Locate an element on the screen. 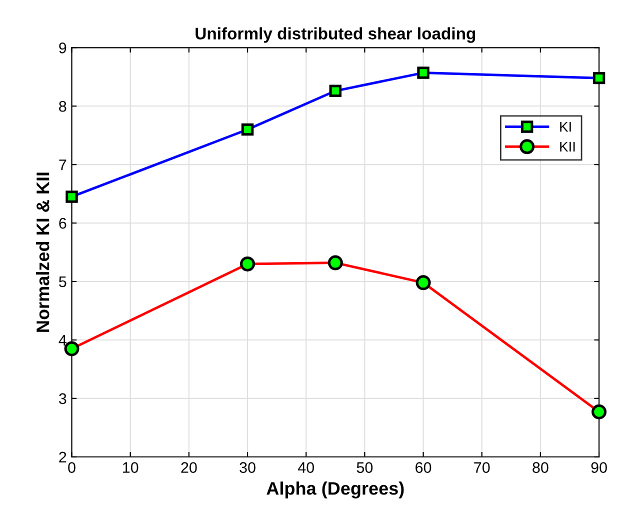 The image size is (624, 518). legend-label: KI is located at coordinates (565, 127).